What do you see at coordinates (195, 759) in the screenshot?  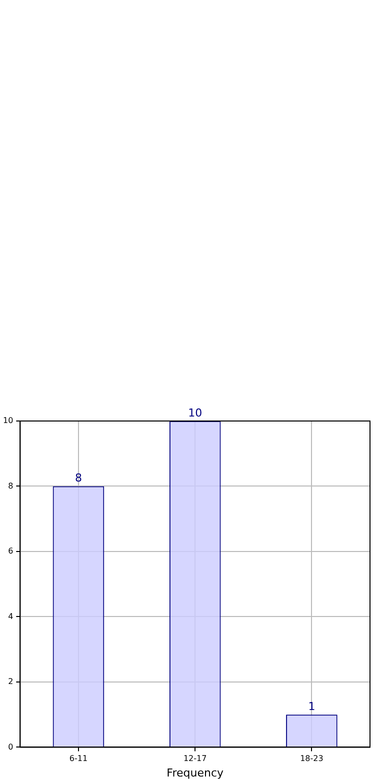 I see `x-tick-label: 12-17` at bounding box center [195, 759].